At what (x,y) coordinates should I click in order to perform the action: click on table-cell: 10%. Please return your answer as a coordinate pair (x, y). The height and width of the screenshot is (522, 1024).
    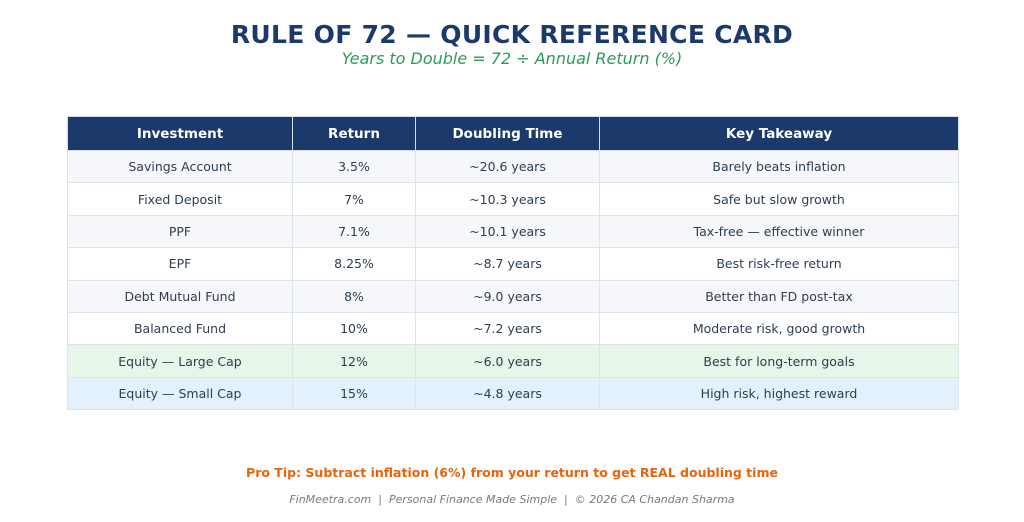
    Looking at the image, I should click on (354, 328).